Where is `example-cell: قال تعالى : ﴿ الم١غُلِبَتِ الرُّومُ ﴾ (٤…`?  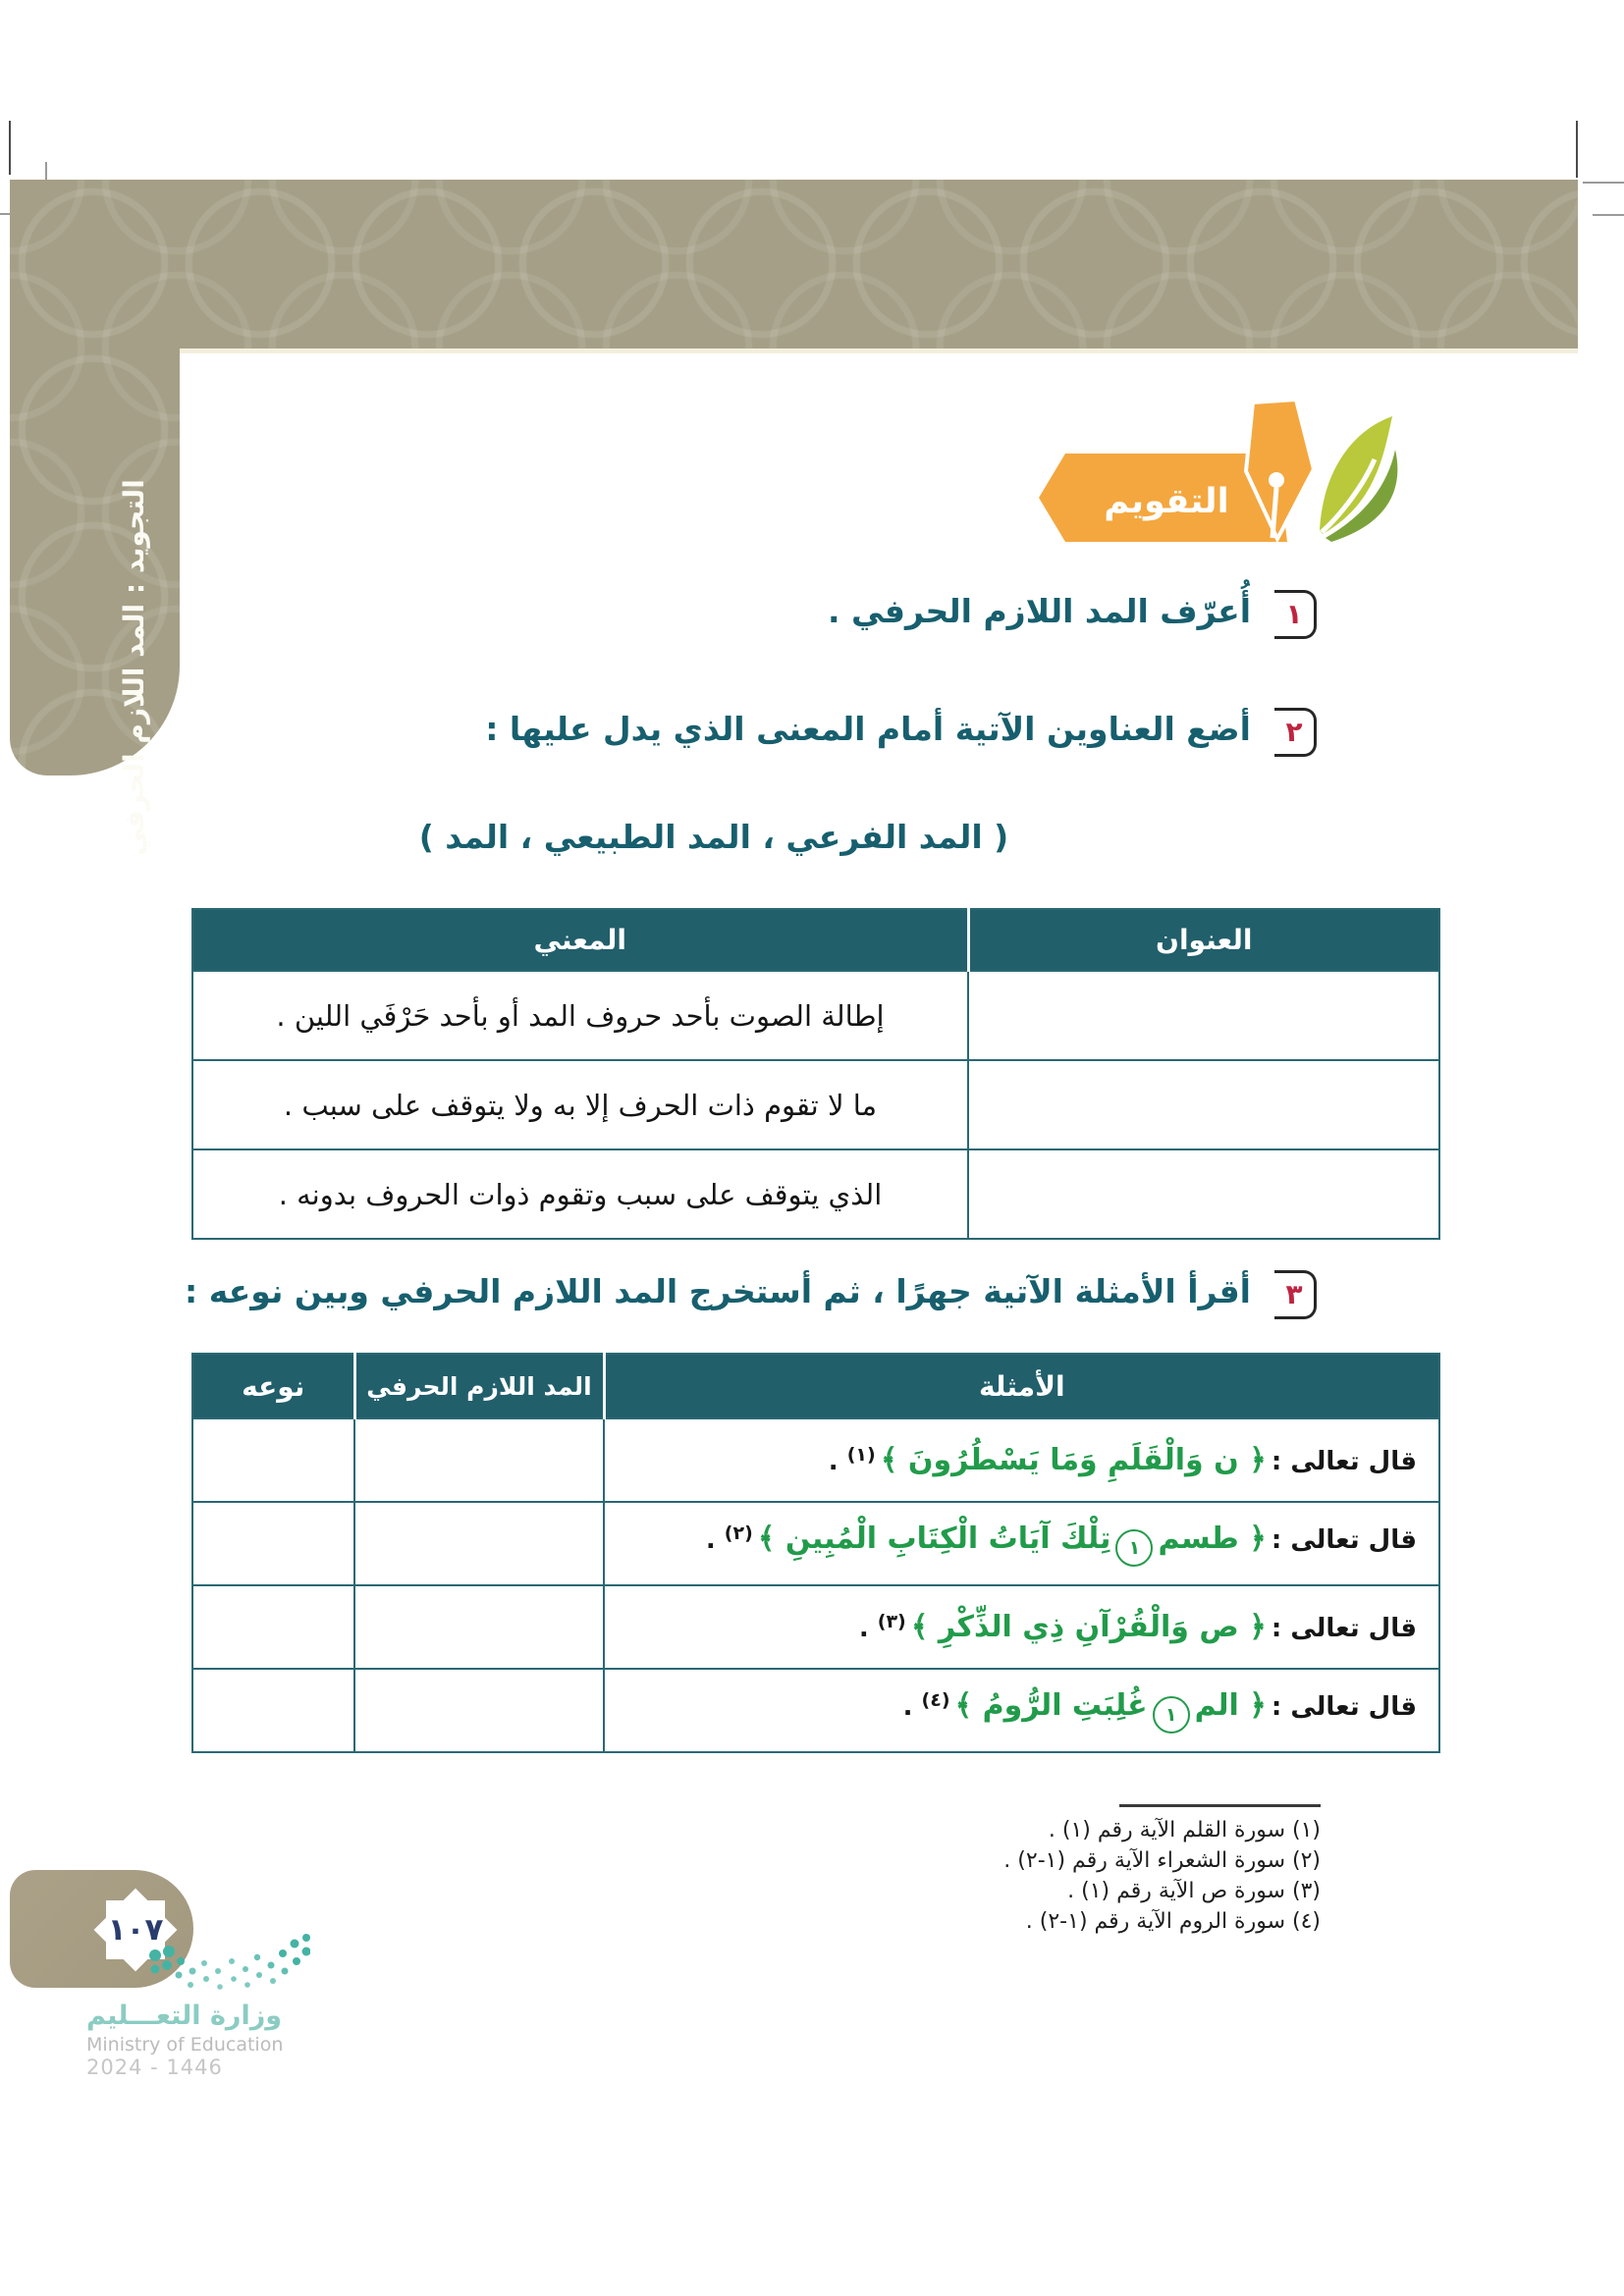 example-cell: قال تعالى : ﴿ الم١غُلِبَتِ الرُّومُ ﴾ (٤… is located at coordinates (1021, 1710).